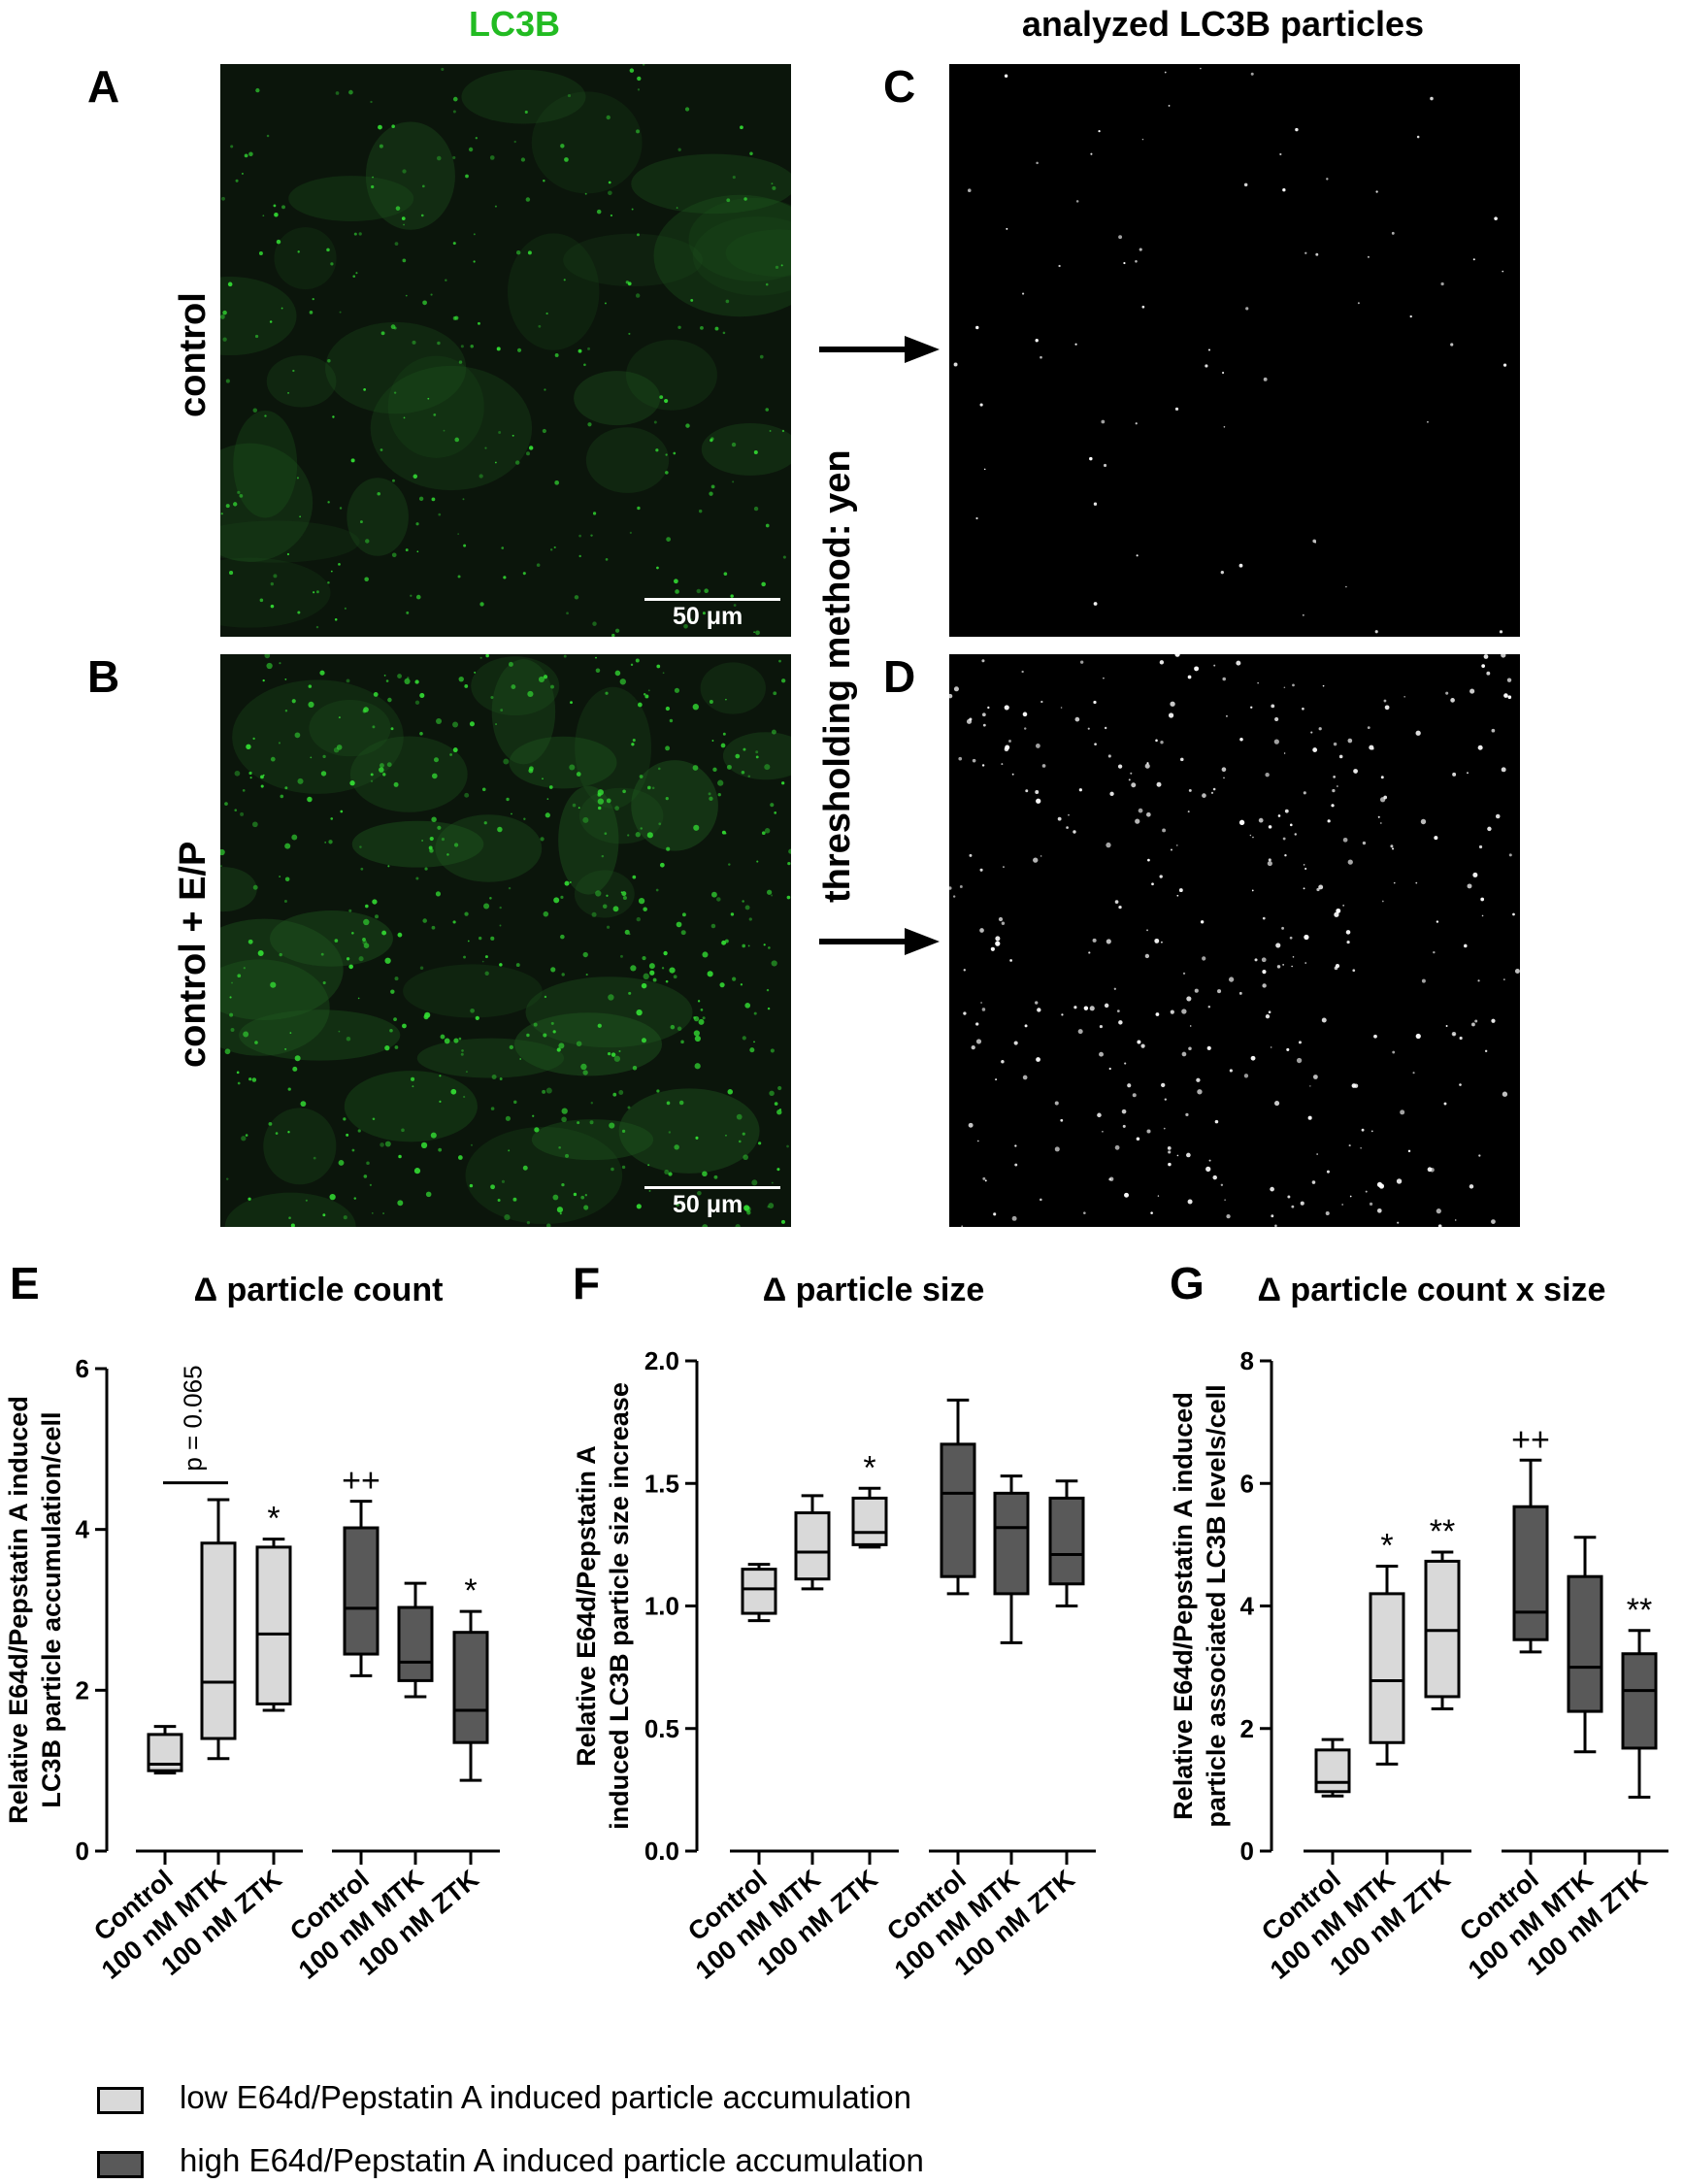  What do you see at coordinates (661, 1606) in the screenshot?
I see `y-tick-label: 1.0` at bounding box center [661, 1606].